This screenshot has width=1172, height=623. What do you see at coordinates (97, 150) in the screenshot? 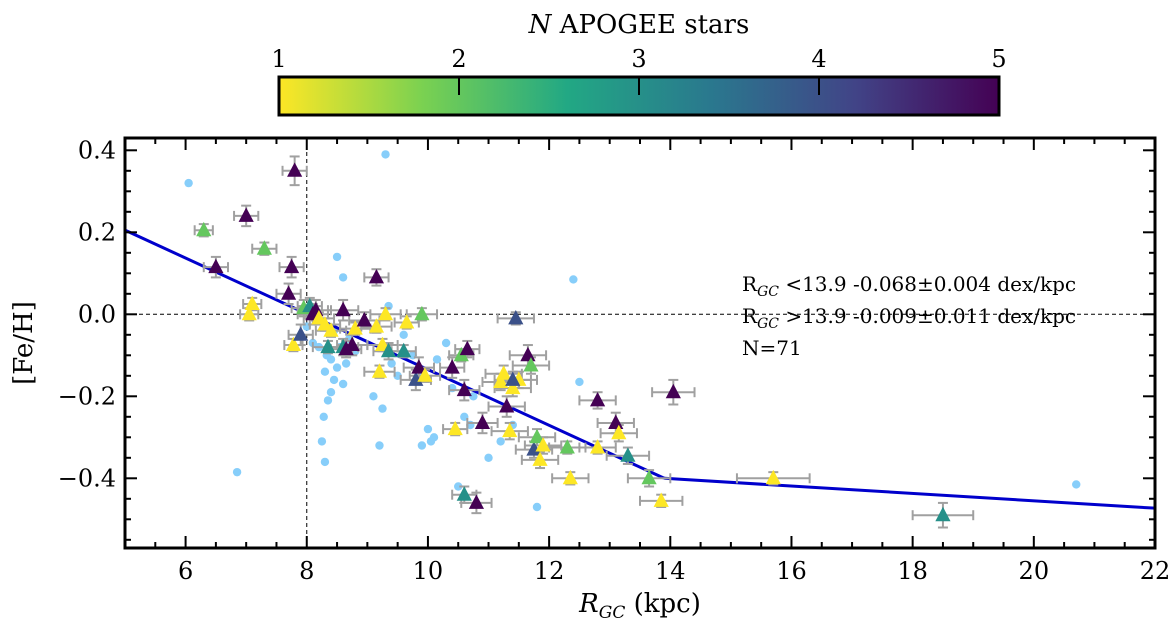
I see `y-tick-label: 0.4` at bounding box center [97, 150].